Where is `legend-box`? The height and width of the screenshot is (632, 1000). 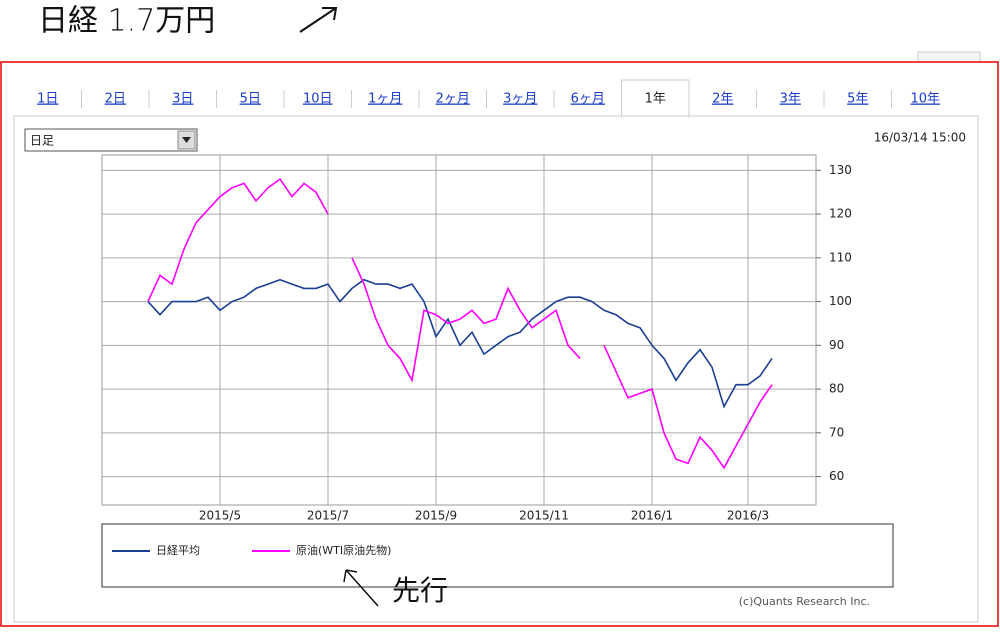 legend-box is located at coordinates (497, 555).